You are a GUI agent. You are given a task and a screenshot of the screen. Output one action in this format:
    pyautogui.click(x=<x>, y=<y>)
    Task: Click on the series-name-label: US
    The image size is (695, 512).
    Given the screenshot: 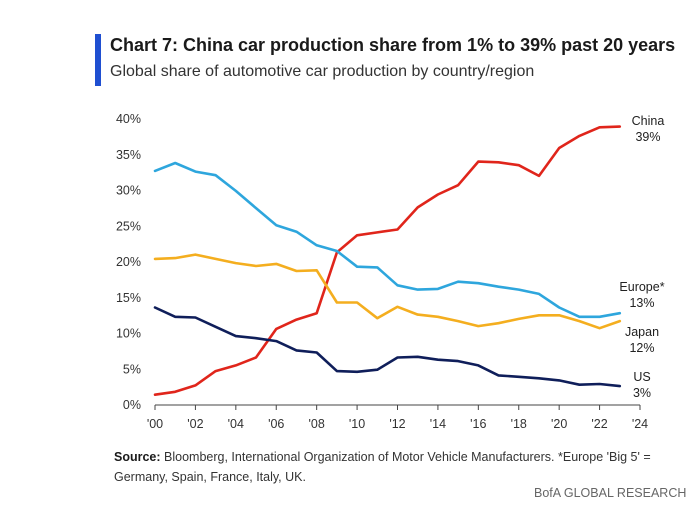 What is the action you would take?
    pyautogui.click(x=641, y=377)
    